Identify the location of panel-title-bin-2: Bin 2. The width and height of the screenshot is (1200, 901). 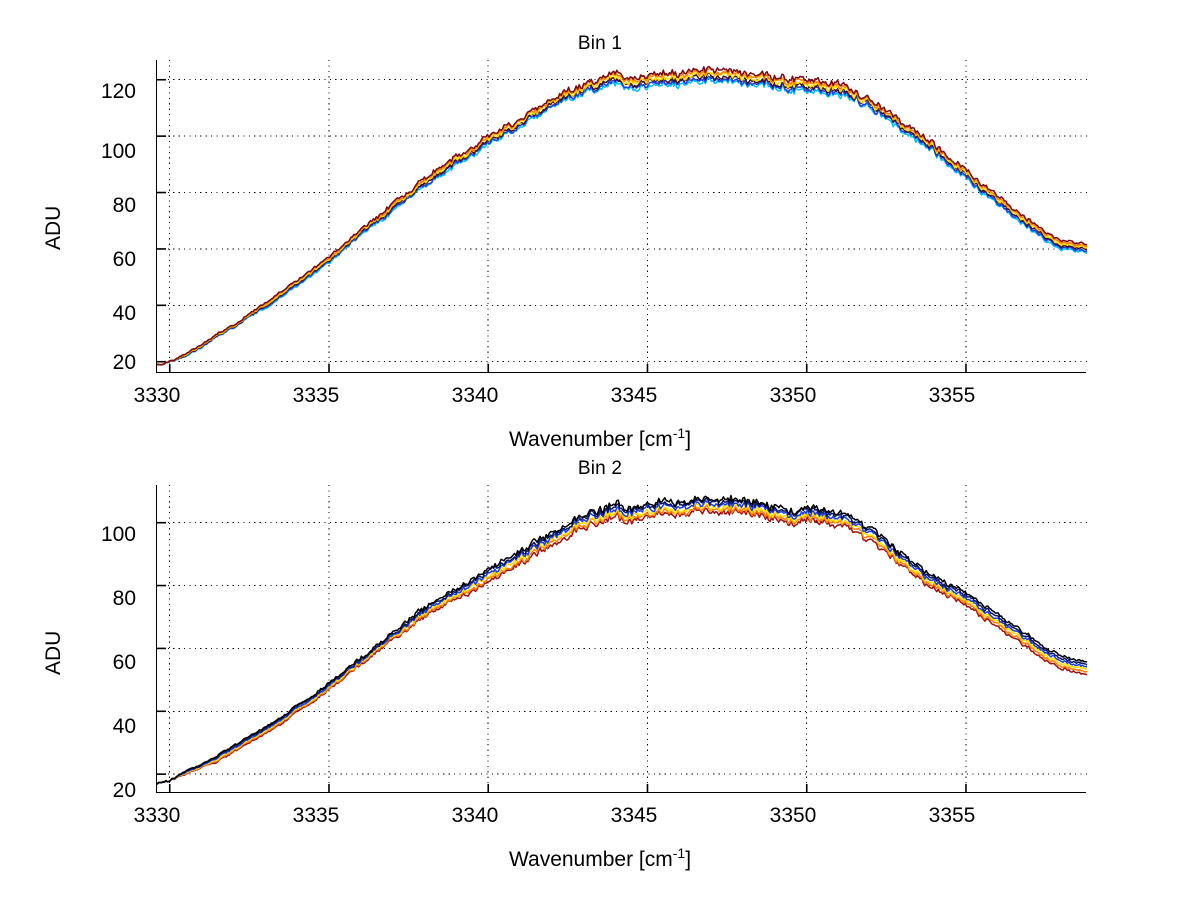
(600, 468).